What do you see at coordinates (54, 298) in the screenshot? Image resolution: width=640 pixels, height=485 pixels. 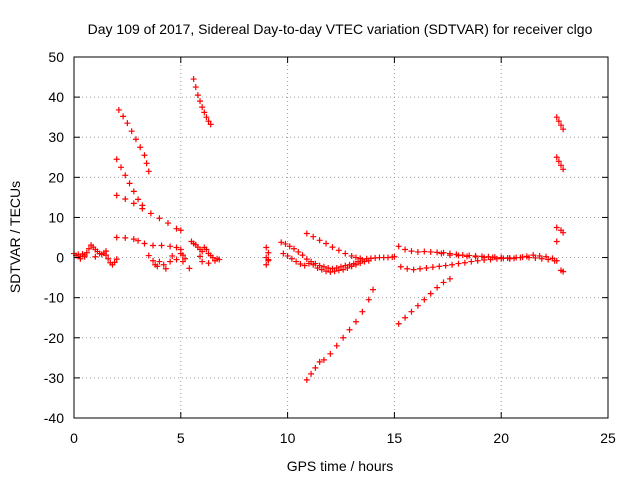 I see `y-tick-label: -10` at bounding box center [54, 298].